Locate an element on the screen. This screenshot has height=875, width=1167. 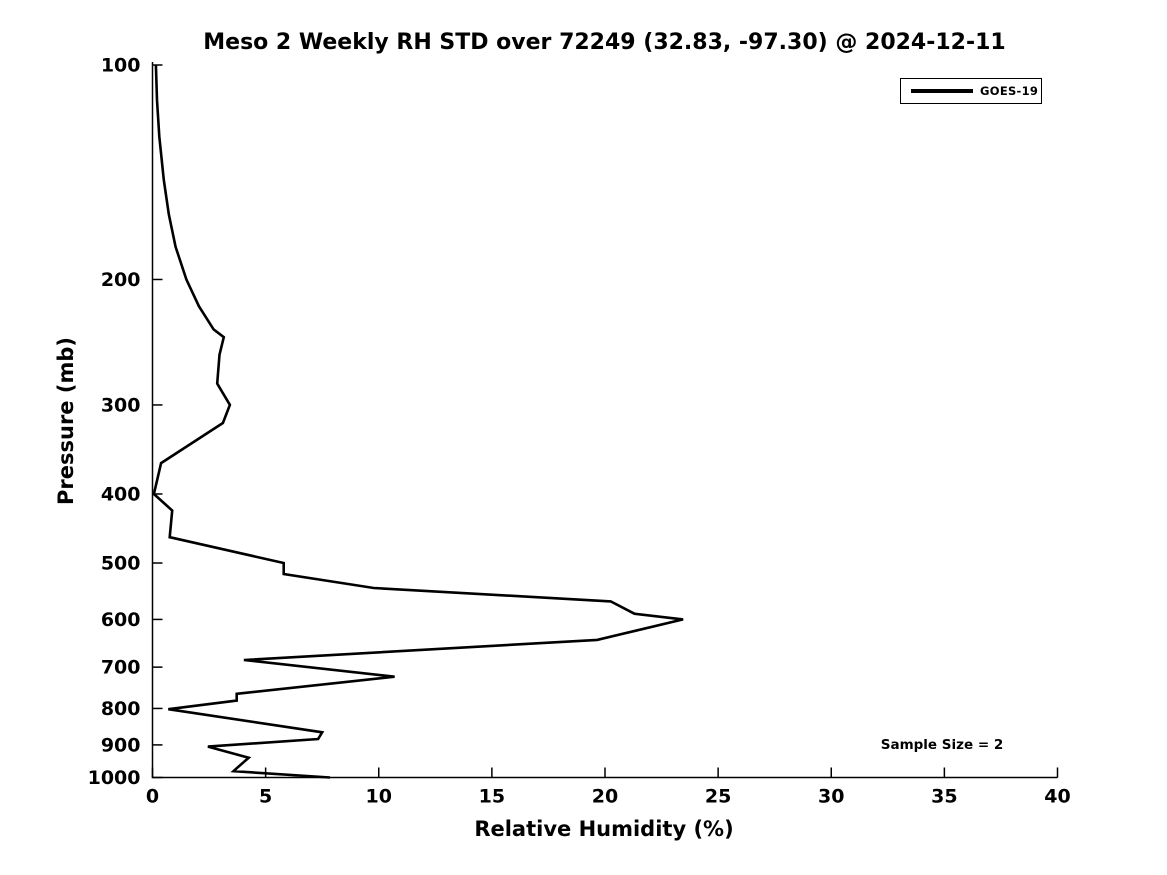
y-tick-label: 300 is located at coordinates (121, 405).